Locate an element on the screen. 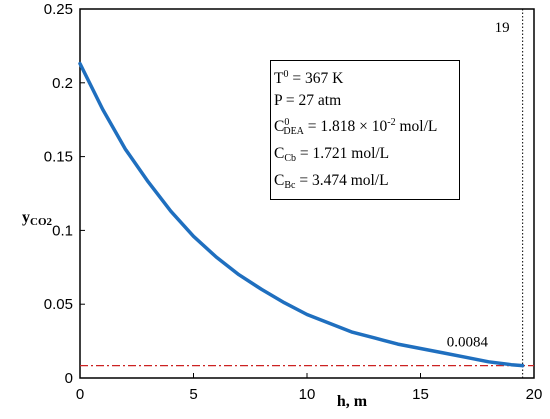 The image size is (550, 419). param-temperature: T0 = 367 K is located at coordinates (309, 78).